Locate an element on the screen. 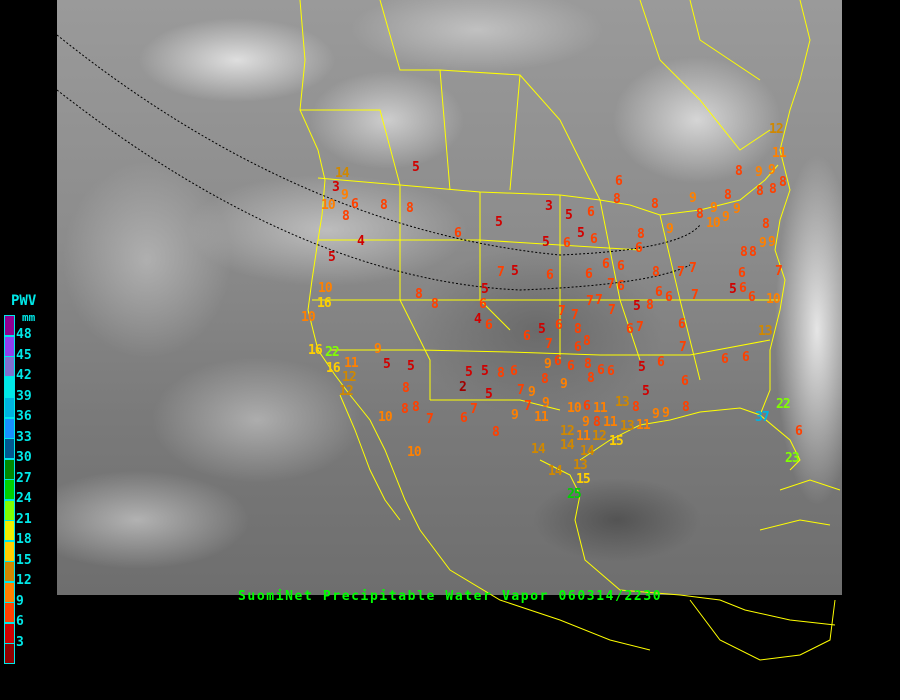 This screenshot has width=900, height=700. legend-label: 30 is located at coordinates (24, 457).